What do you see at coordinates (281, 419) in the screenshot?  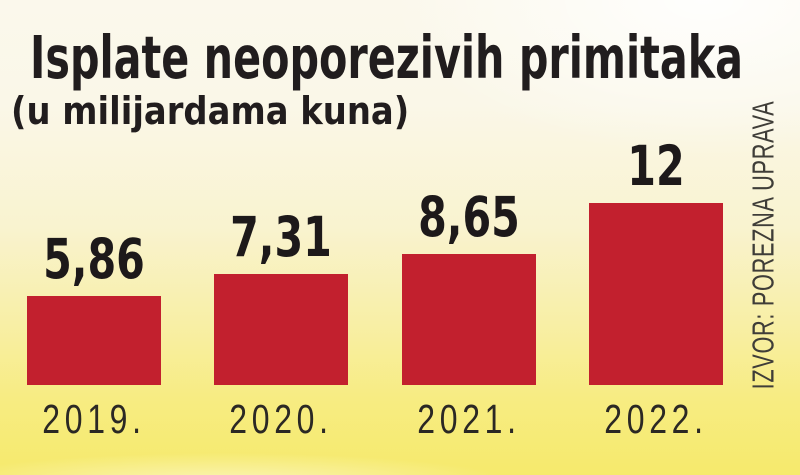 I see `category-label: 2020.` at bounding box center [281, 419].